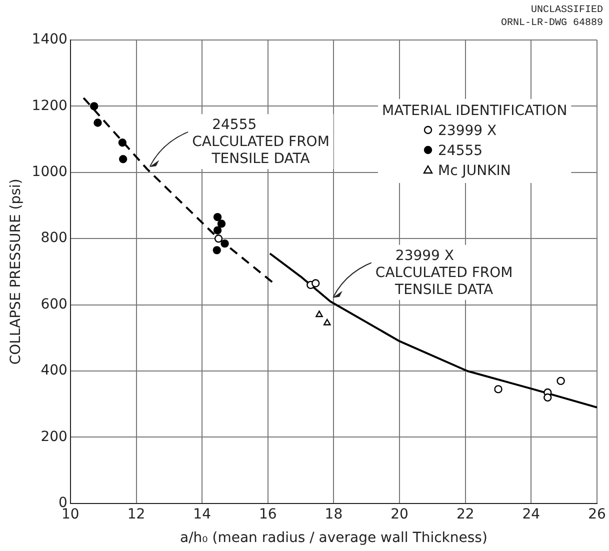 The image size is (609, 551). Describe the element at coordinates (460, 151) in the screenshot. I see `legend-label: 24555` at that location.